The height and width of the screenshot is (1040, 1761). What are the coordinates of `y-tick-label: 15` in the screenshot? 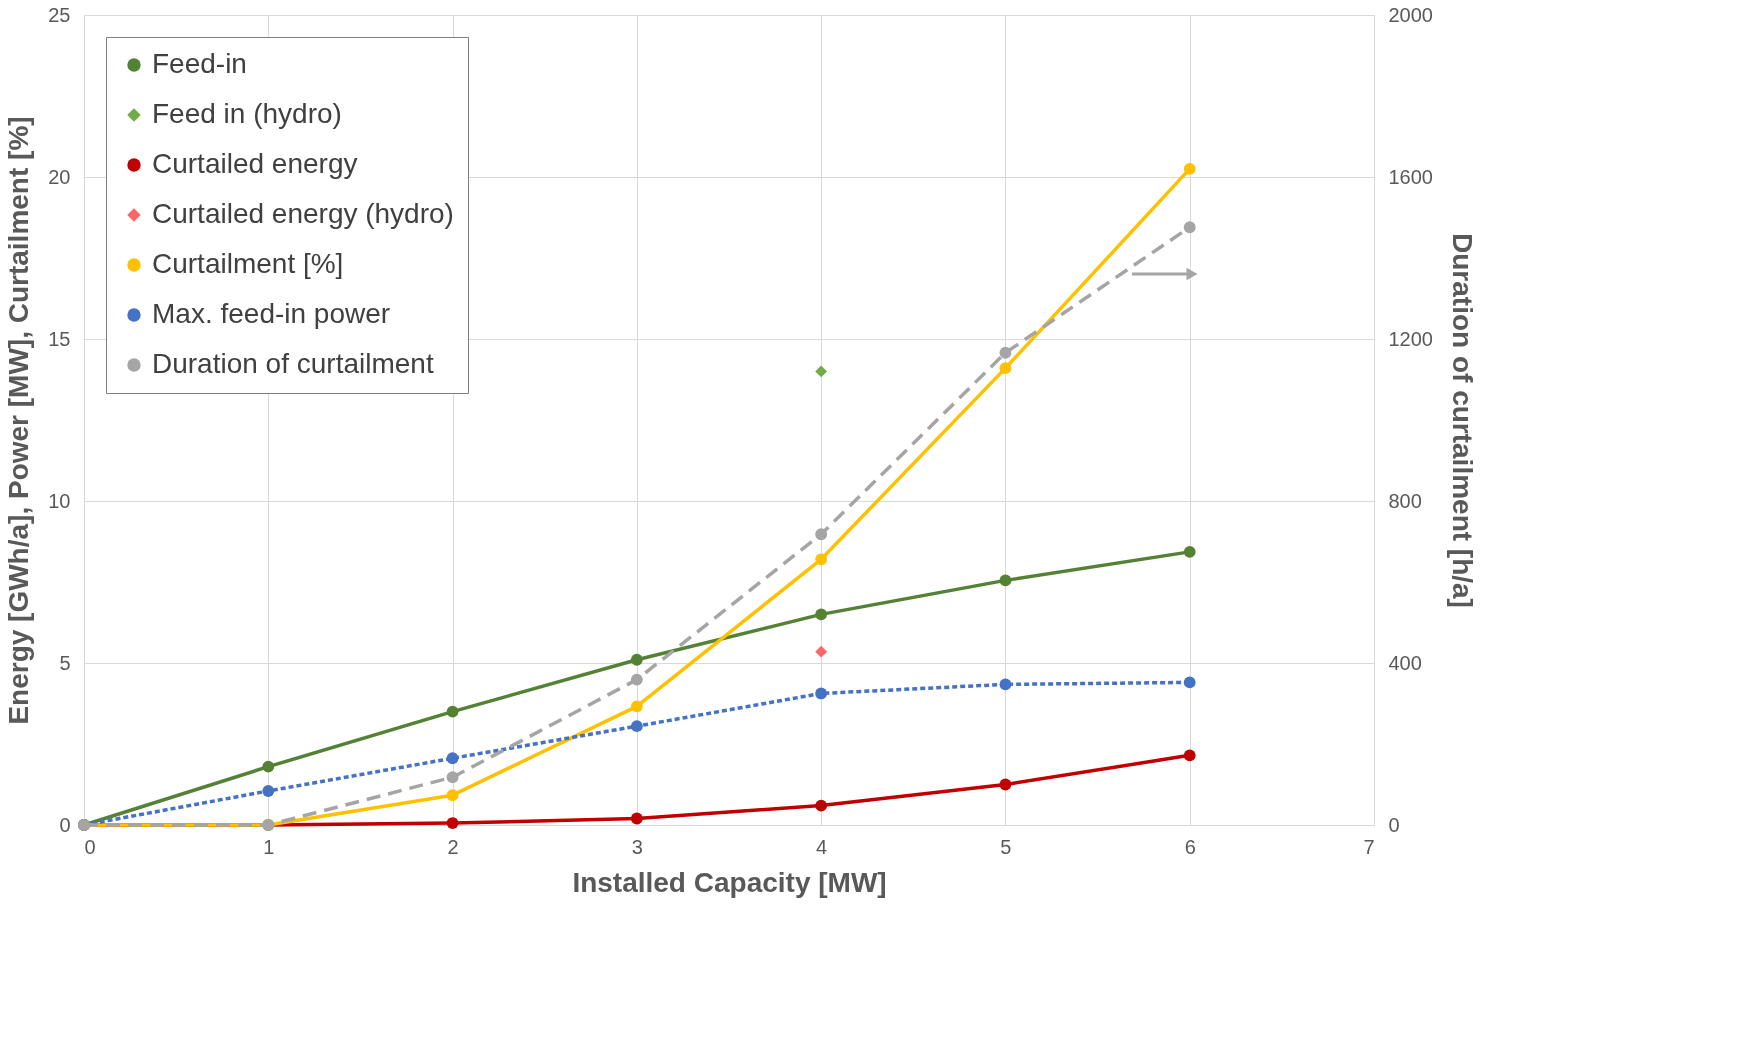 It's located at (59, 338).